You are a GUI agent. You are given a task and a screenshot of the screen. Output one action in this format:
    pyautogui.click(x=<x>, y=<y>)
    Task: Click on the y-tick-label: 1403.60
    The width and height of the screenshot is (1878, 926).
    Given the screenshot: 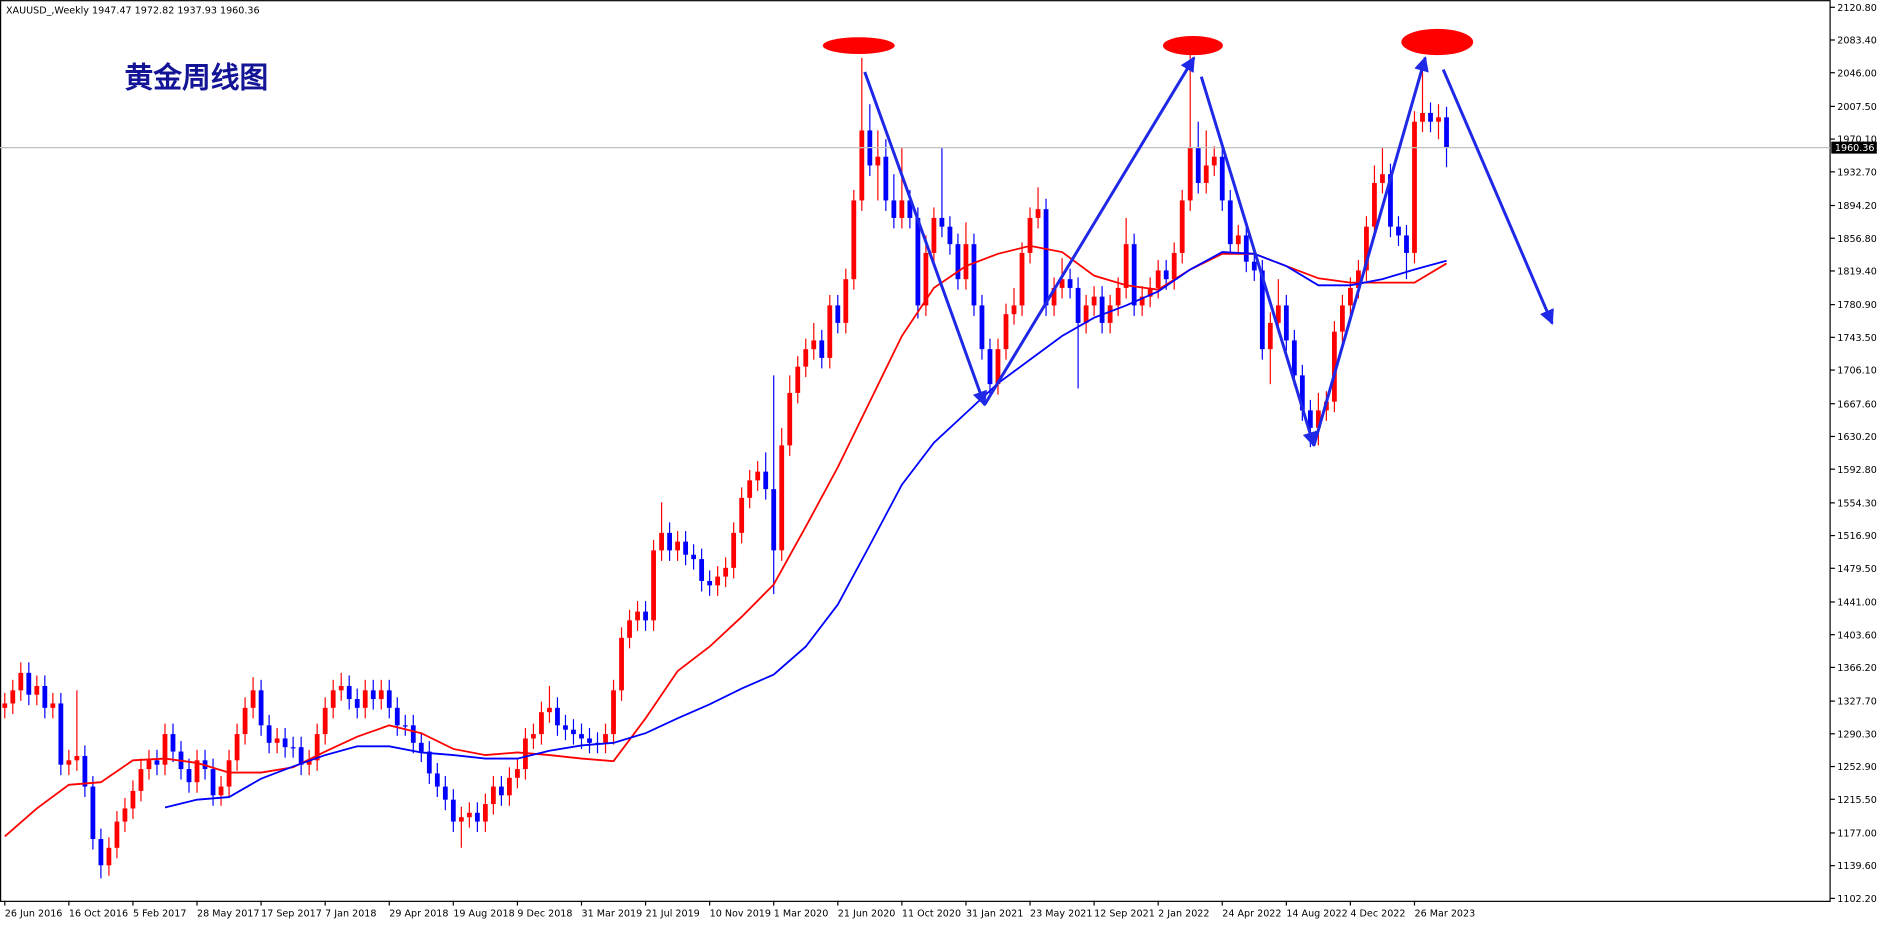 What is the action you would take?
    pyautogui.click(x=1857, y=635)
    